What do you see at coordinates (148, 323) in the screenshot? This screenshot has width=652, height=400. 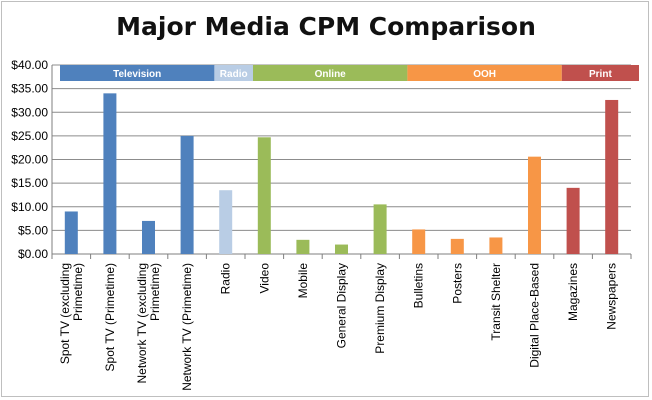 I see `x-tick-label: Network TV (excludingPrimetime)` at bounding box center [148, 323].